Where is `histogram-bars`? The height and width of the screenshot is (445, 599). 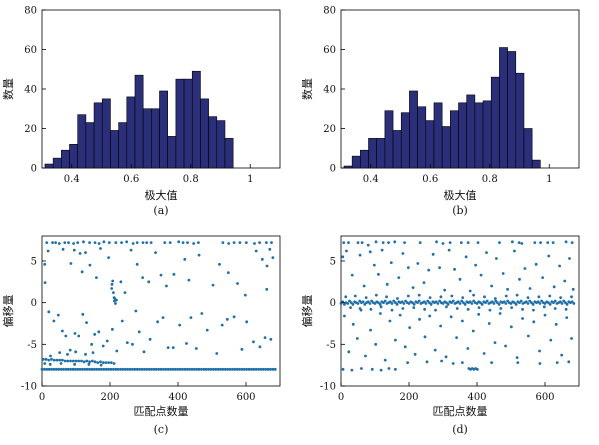
histogram-bars is located at coordinates (139, 119).